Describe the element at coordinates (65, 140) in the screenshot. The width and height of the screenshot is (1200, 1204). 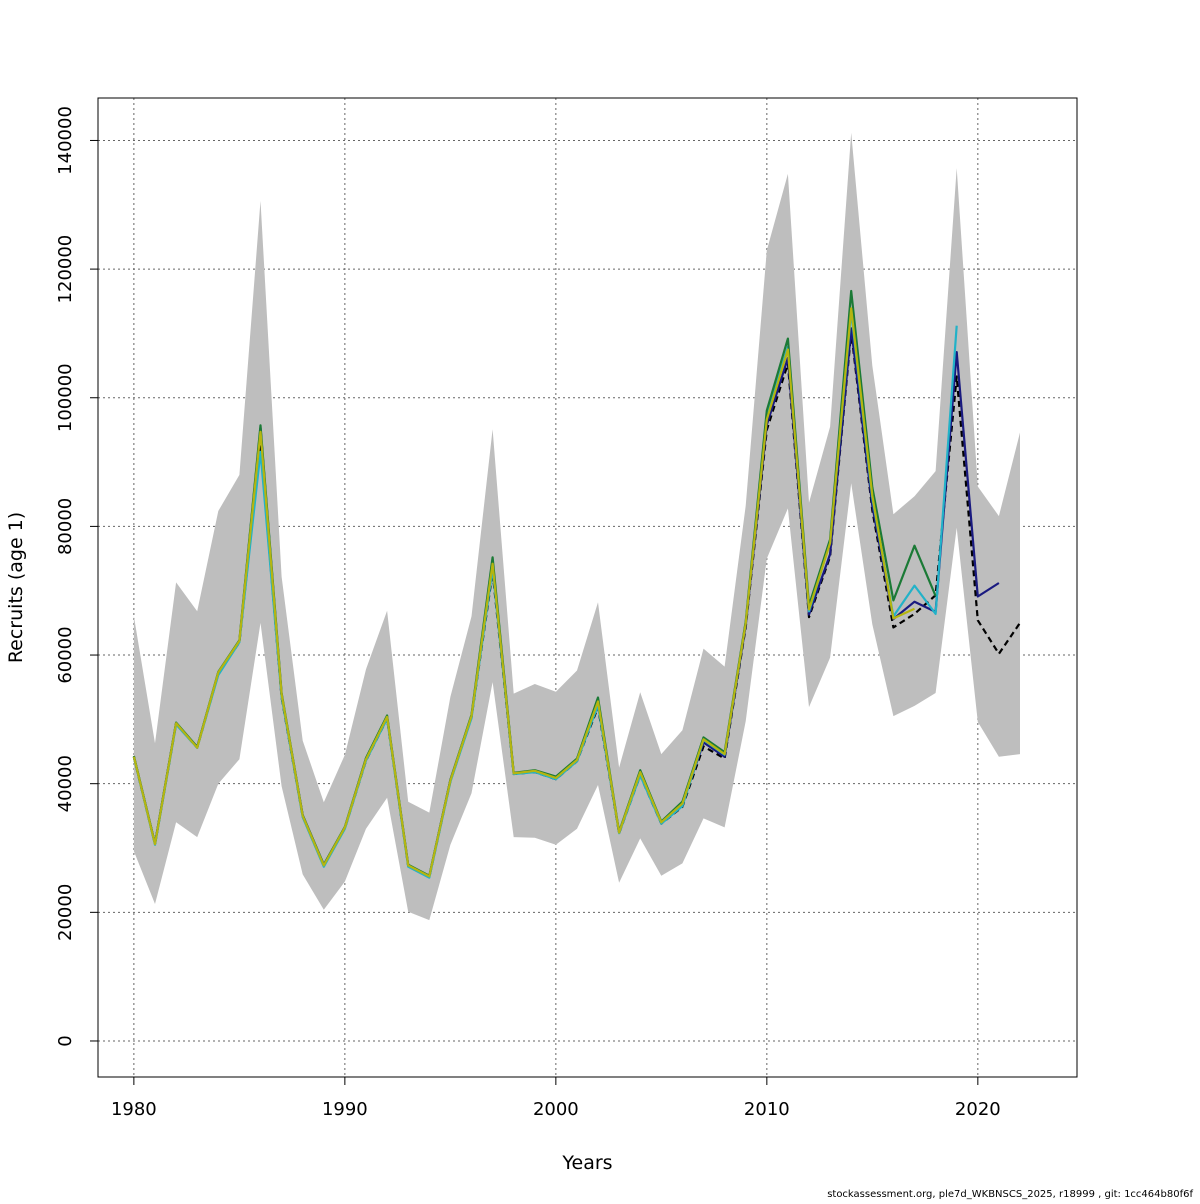
I see `y-tick-label: 140000` at that location.